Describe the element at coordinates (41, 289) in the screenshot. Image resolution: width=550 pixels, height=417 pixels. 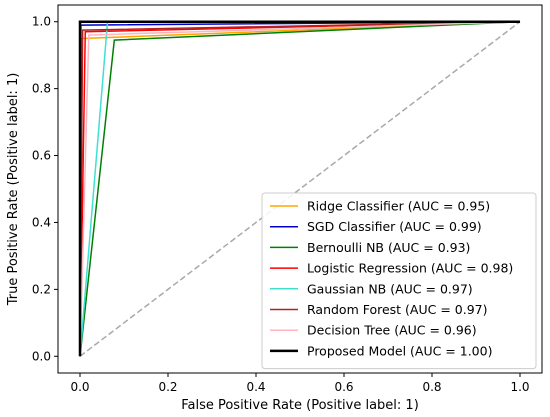
I see `y-tick-label: 0.2` at that location.